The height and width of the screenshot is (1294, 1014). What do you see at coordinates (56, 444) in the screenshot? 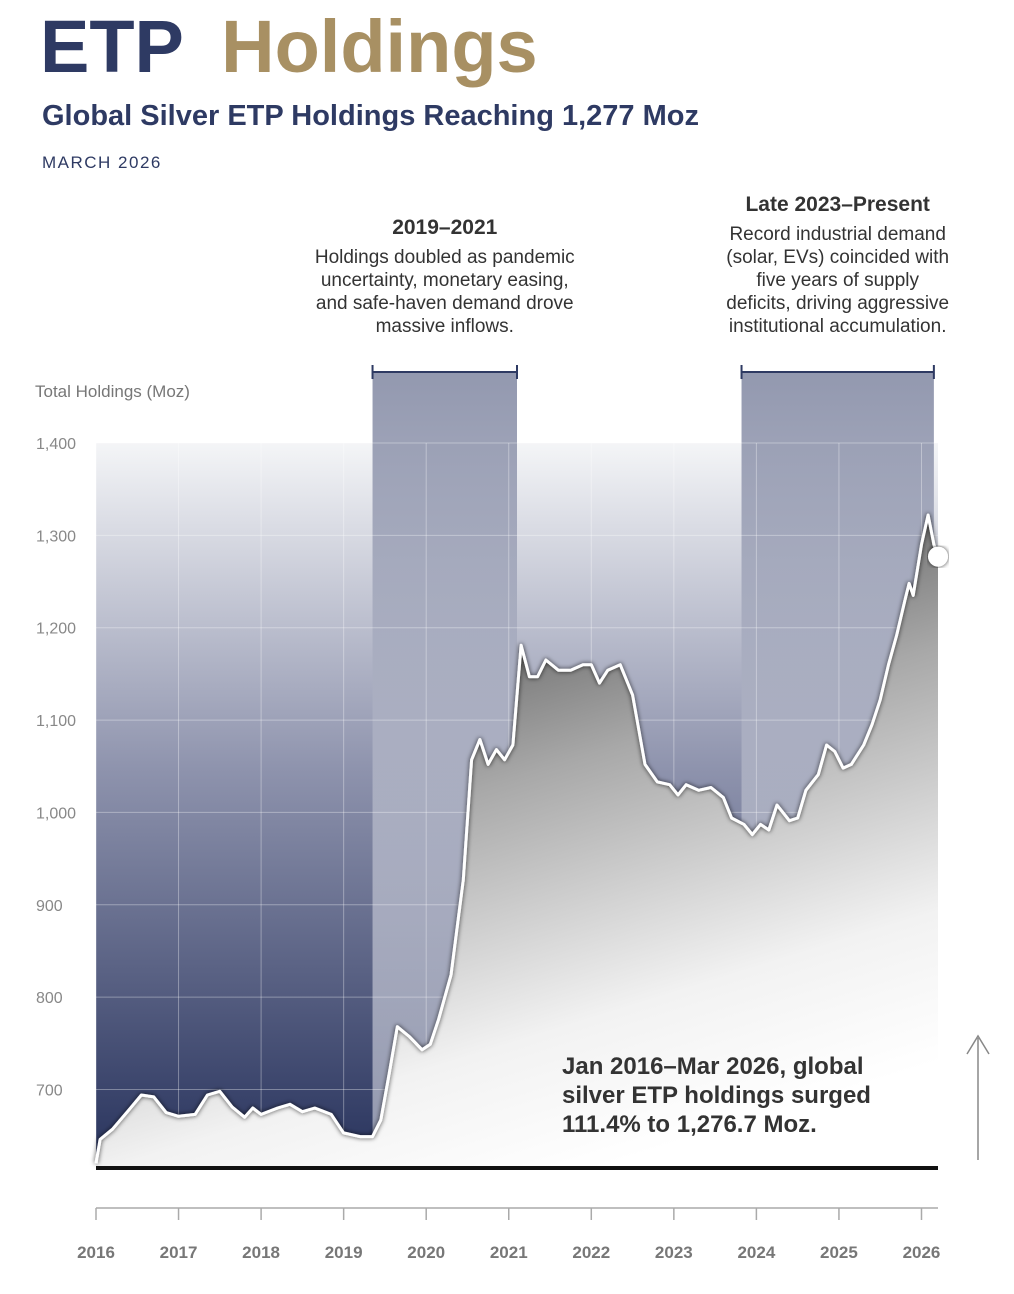
I see `y-tick-label: 1,400` at bounding box center [56, 444].